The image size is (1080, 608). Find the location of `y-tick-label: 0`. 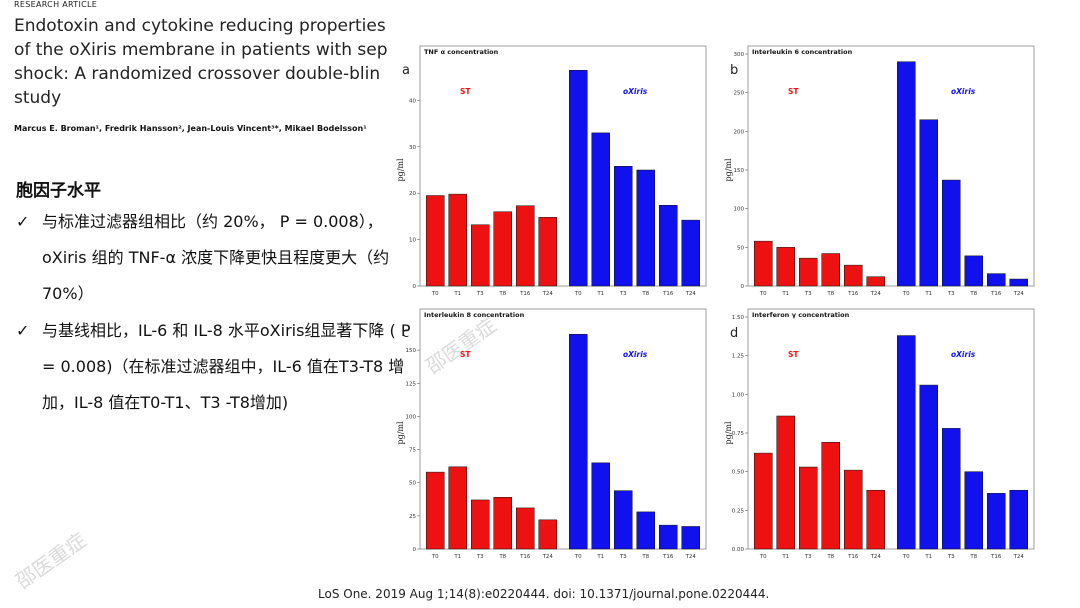

y-tick-label: 0 is located at coordinates (743, 287).